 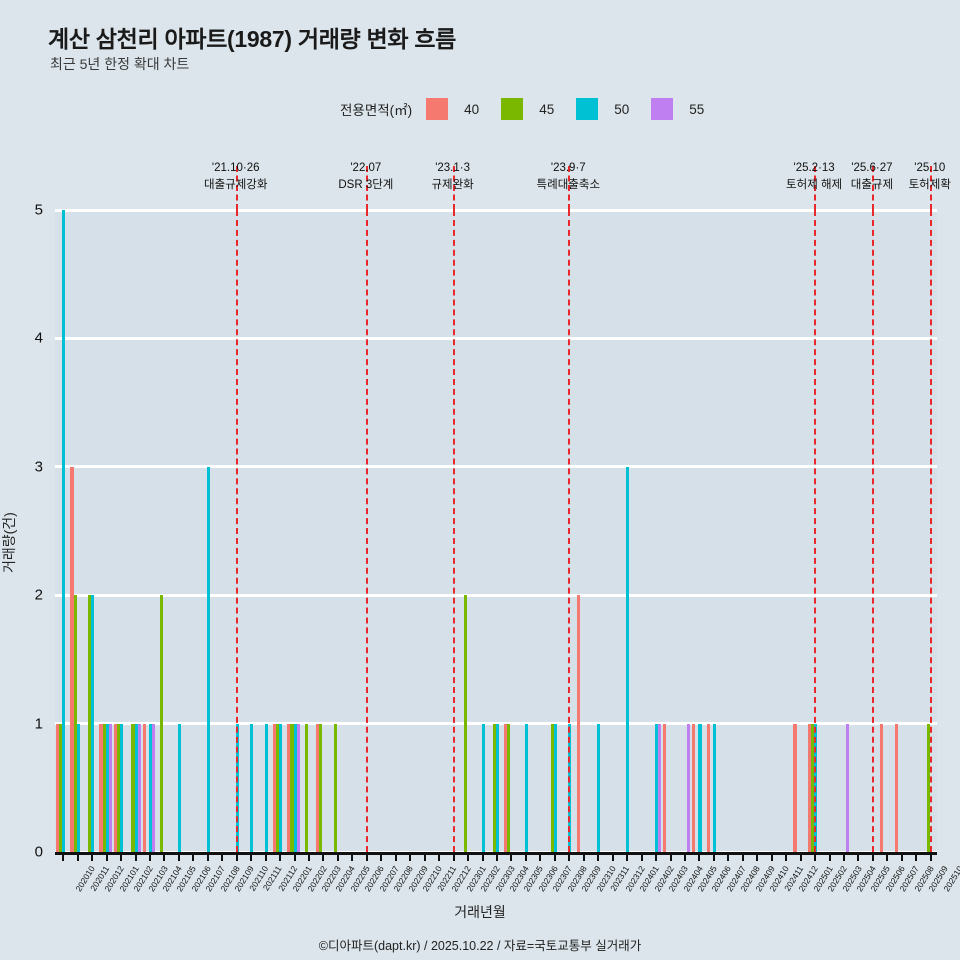 I want to click on legend-item-50: 50, so click(x=613, y=109).